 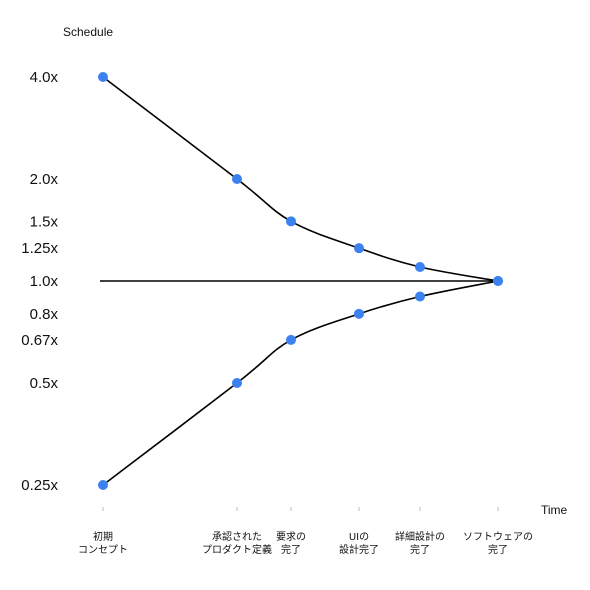 What do you see at coordinates (44, 221) in the screenshot?
I see `y-tick-label: 1.5x` at bounding box center [44, 221].